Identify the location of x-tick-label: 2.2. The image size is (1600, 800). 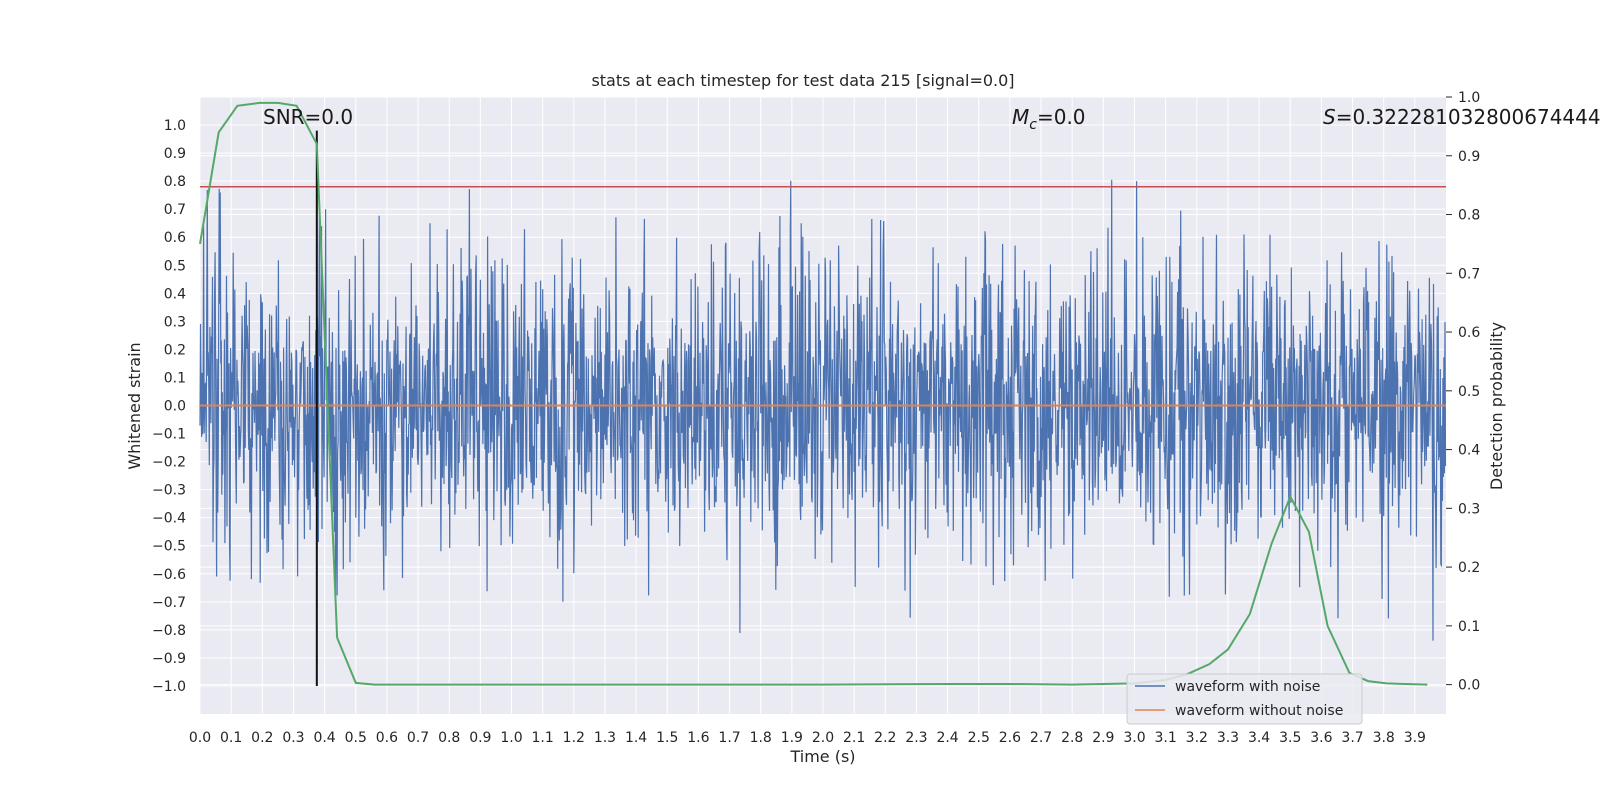
(885, 738).